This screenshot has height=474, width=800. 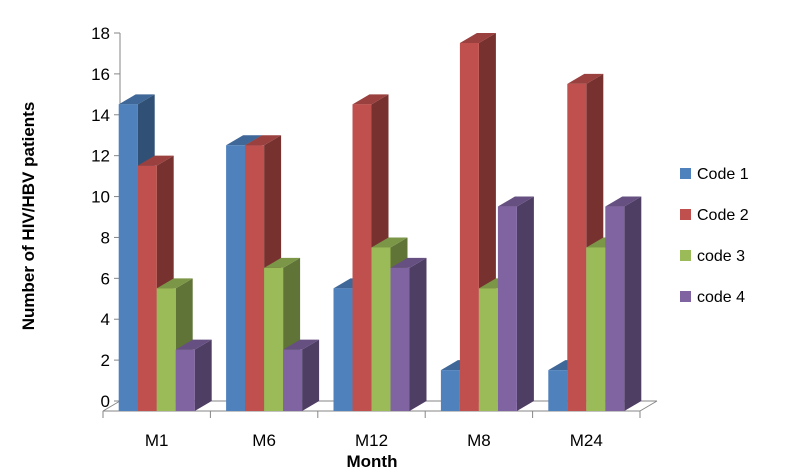 I want to click on y-tick-label: 10, so click(x=100, y=197).